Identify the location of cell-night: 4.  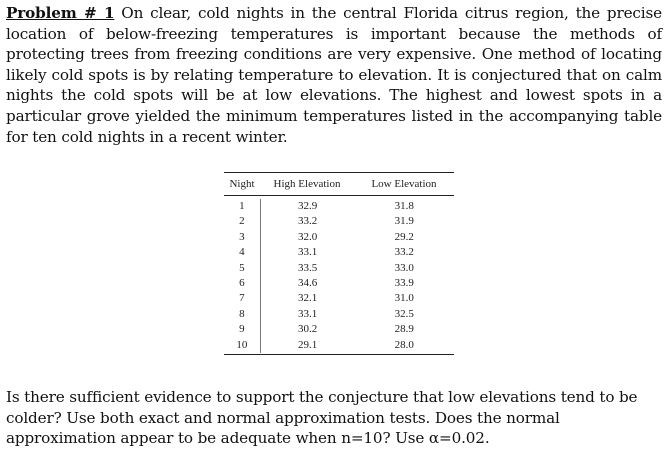
(242, 253).